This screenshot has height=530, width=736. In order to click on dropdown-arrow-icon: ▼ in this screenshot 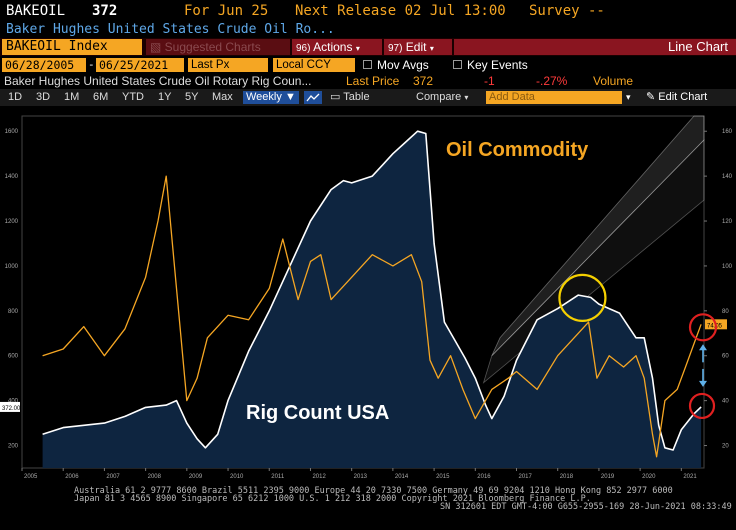, I will do `click(290, 97)`.